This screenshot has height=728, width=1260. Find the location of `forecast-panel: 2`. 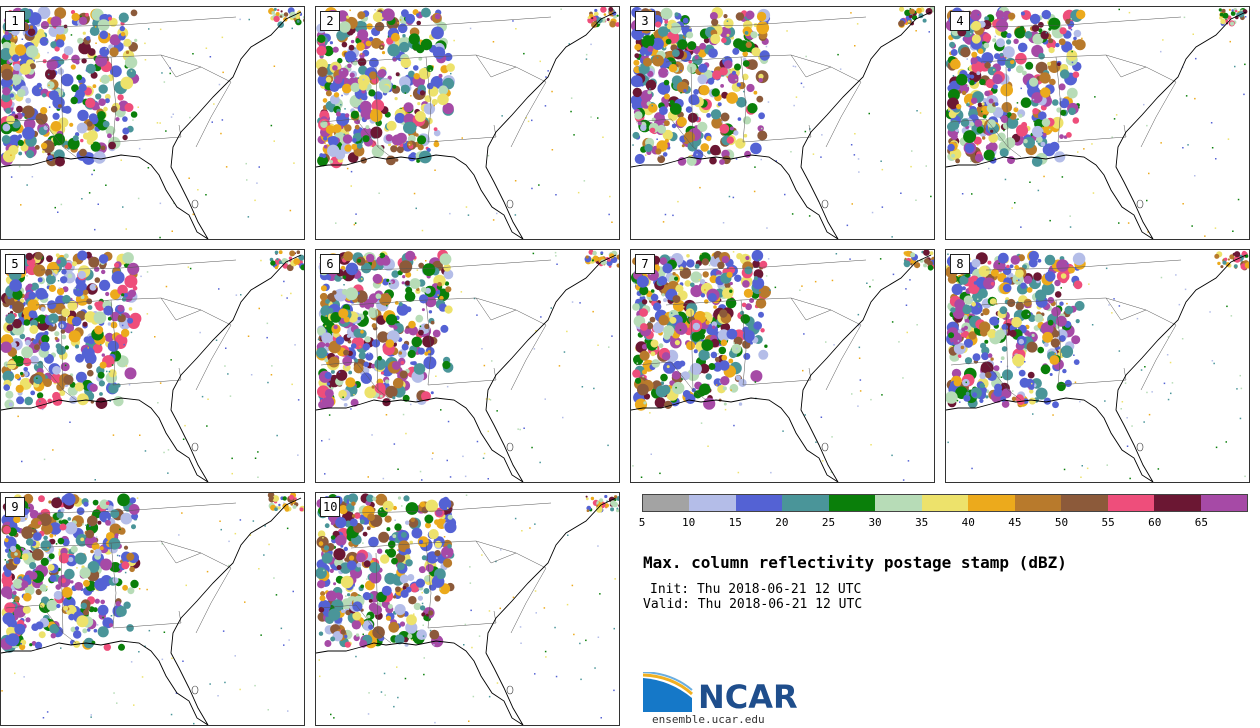

forecast-panel: 2 is located at coordinates (467, 123).